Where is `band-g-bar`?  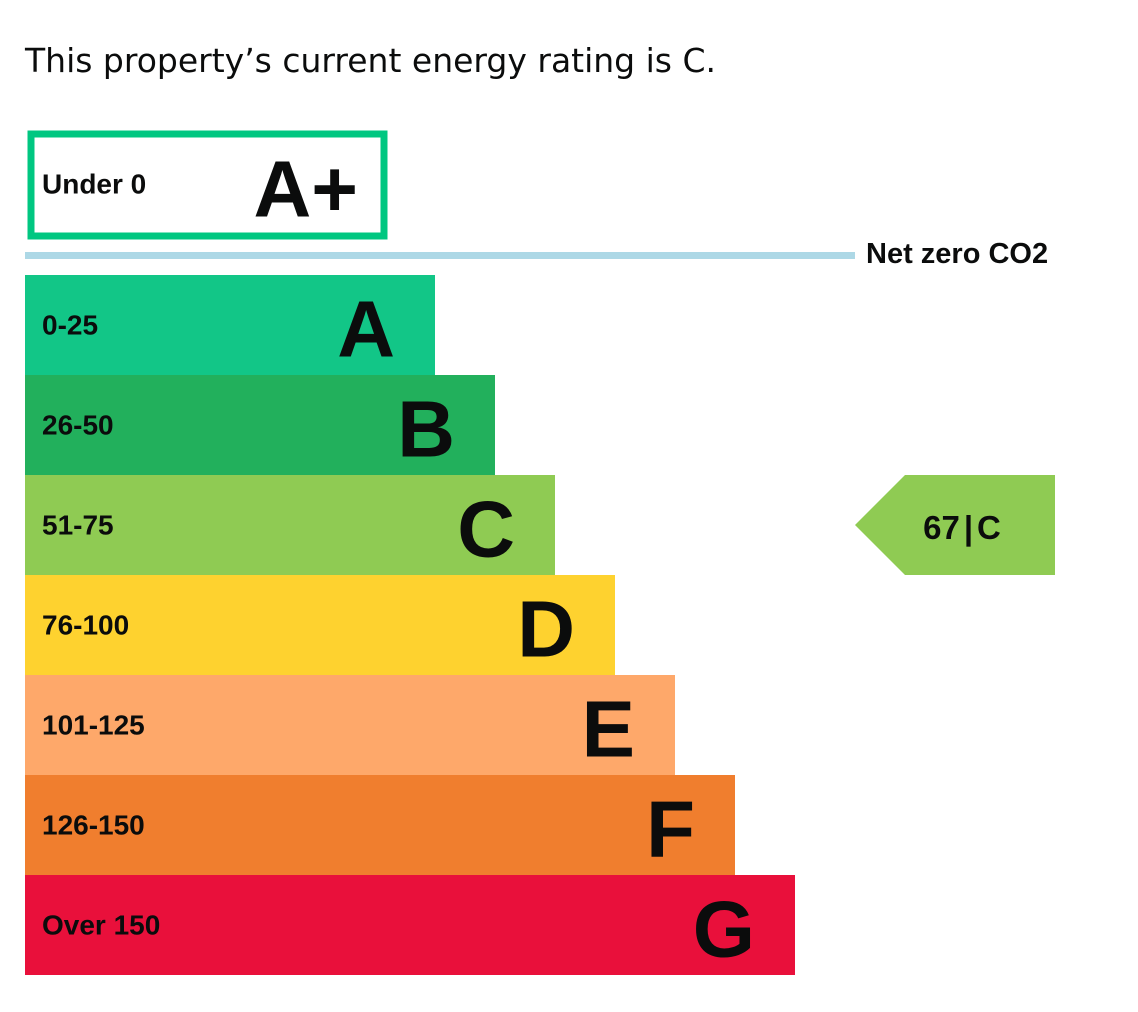
band-g-bar is located at coordinates (410, 925).